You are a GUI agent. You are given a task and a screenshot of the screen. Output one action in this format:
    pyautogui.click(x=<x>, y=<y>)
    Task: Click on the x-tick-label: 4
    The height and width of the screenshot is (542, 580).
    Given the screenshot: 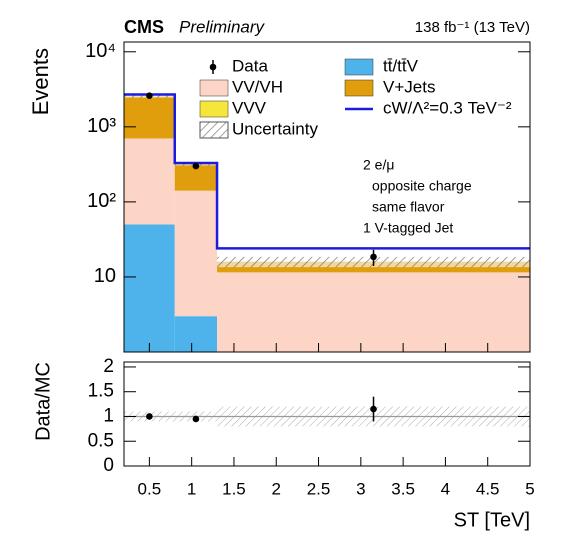 What is the action you would take?
    pyautogui.click(x=445, y=488)
    